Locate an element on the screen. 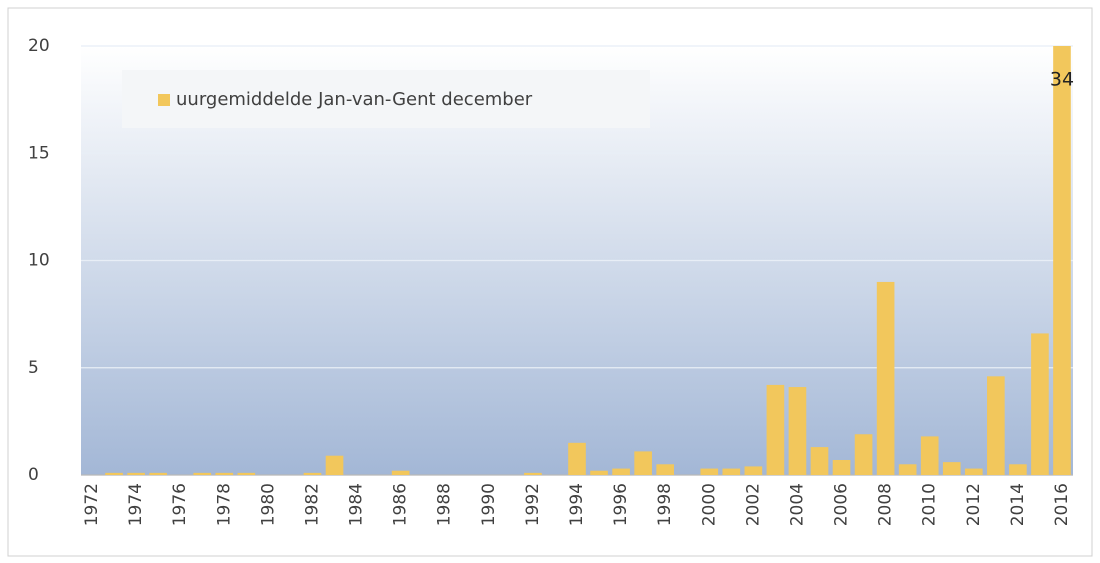 This screenshot has height=563, width=1100. legend-swatch is located at coordinates (164, 100).